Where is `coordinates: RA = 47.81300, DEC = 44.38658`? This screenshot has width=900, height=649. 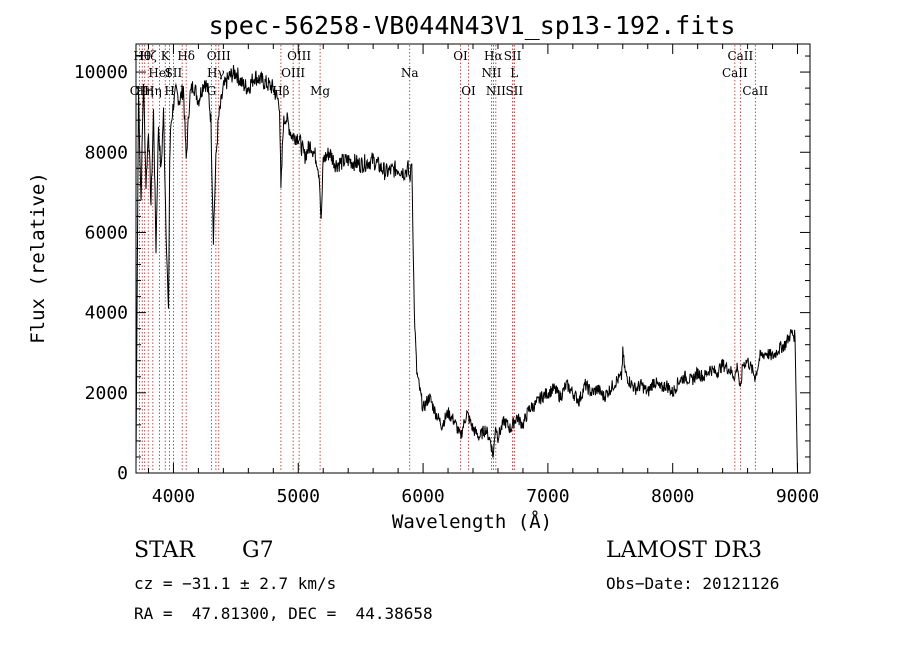 coordinates: RA = 47.81300, DEC = 44.38658 is located at coordinates (283, 613).